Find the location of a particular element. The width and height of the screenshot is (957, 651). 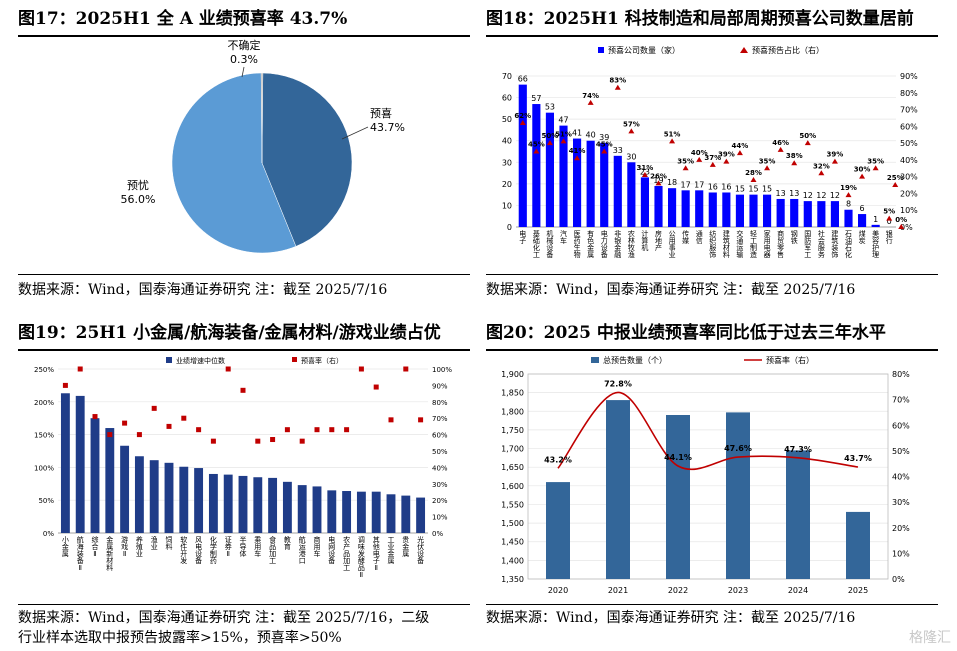

x-category-label: 教育 is located at coordinates (287, 543).